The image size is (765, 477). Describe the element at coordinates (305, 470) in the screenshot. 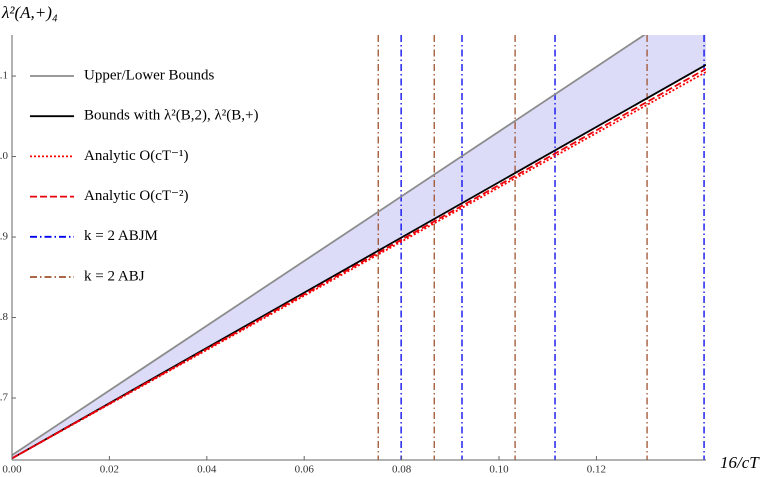

I see `x-tick-label: 0.06` at that location.